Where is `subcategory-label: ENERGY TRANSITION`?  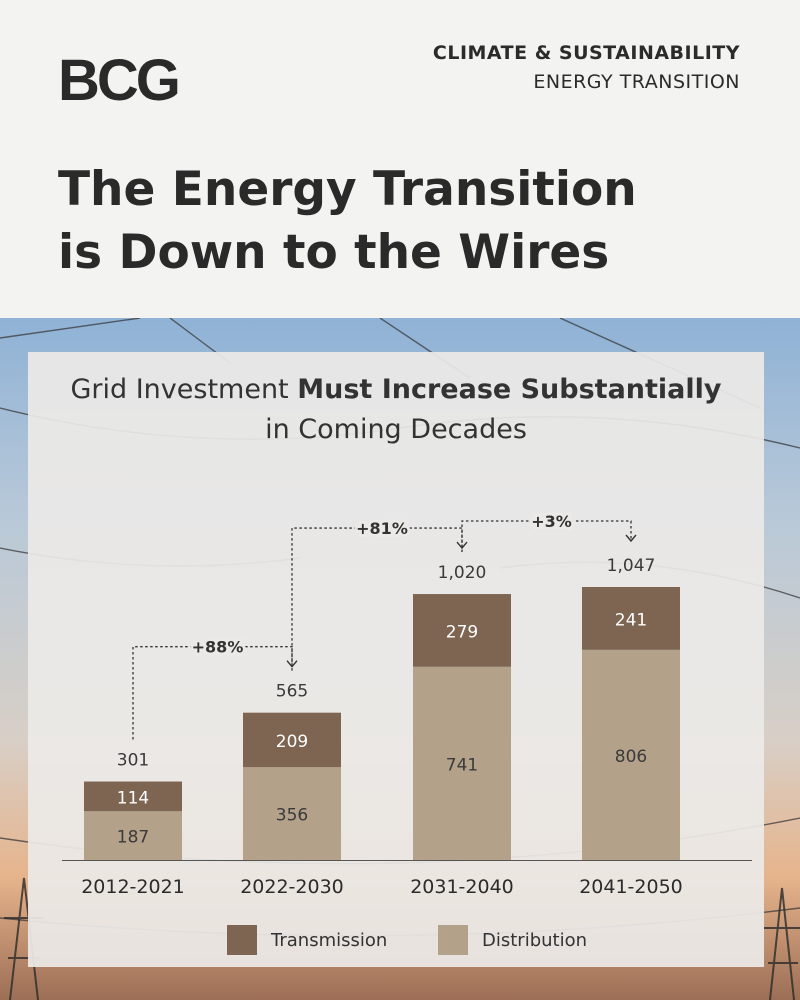
subcategory-label: ENERGY TRANSITION is located at coordinates (636, 82).